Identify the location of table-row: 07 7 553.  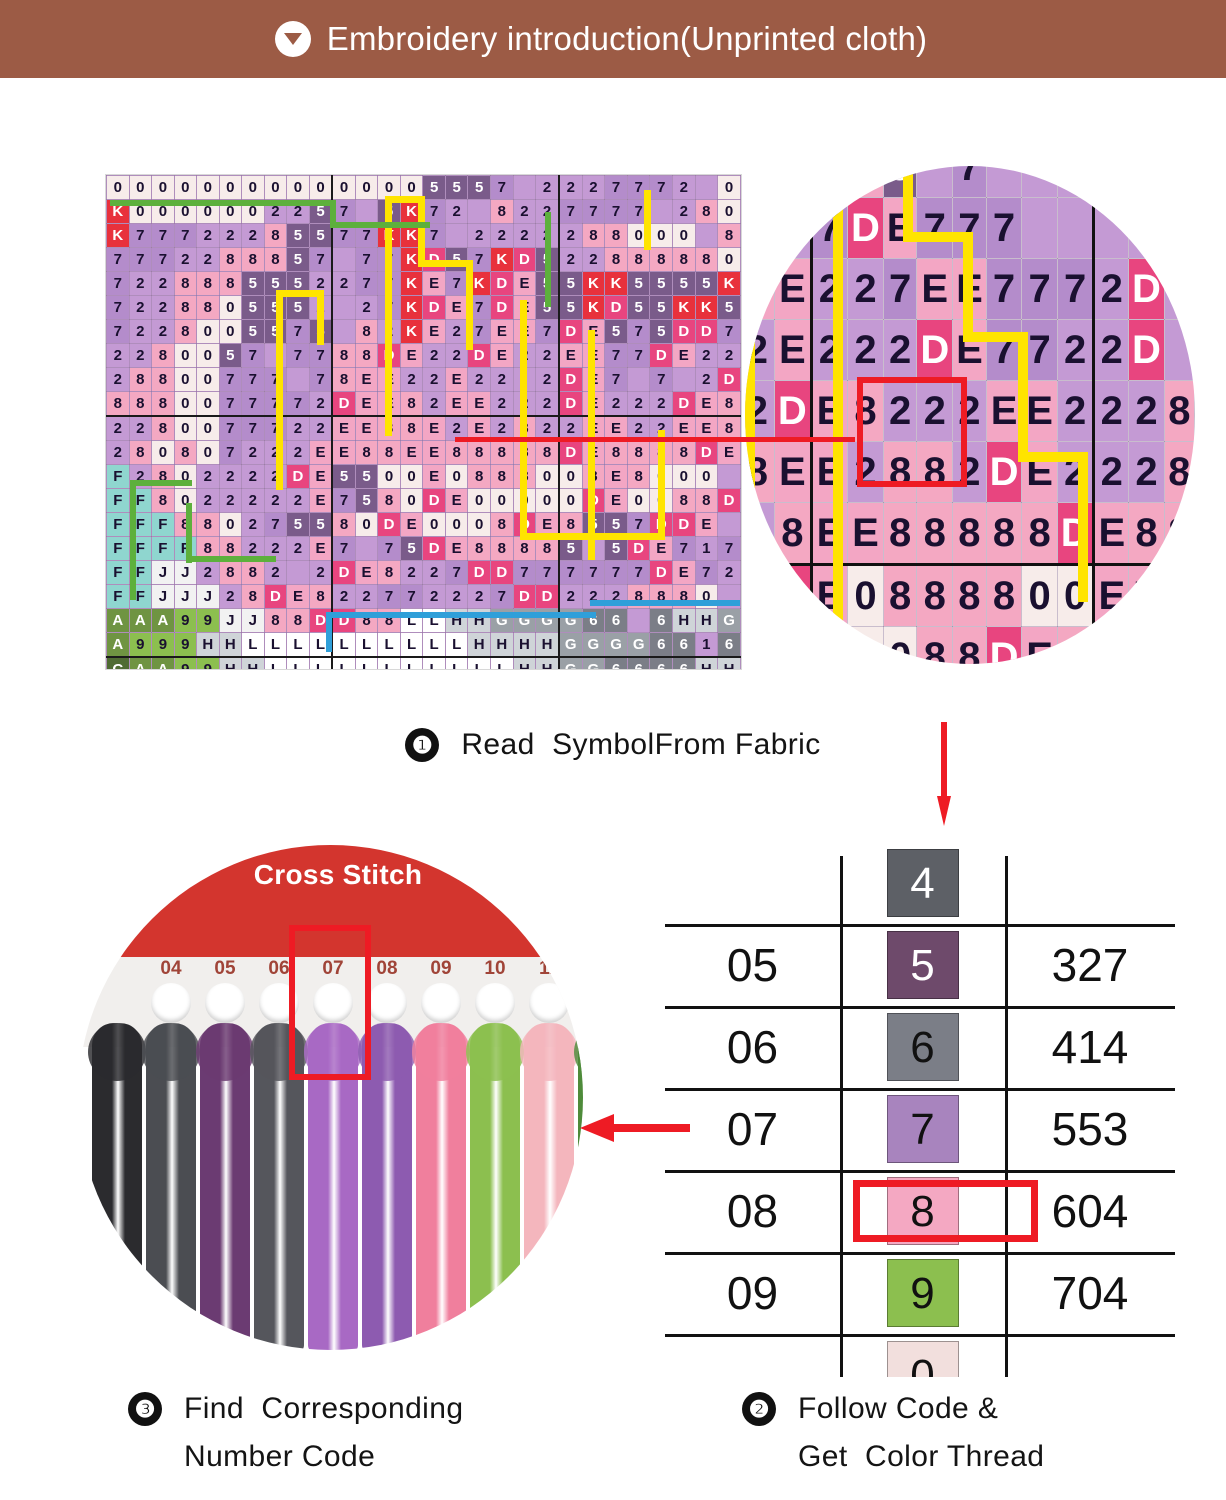
(920, 1129).